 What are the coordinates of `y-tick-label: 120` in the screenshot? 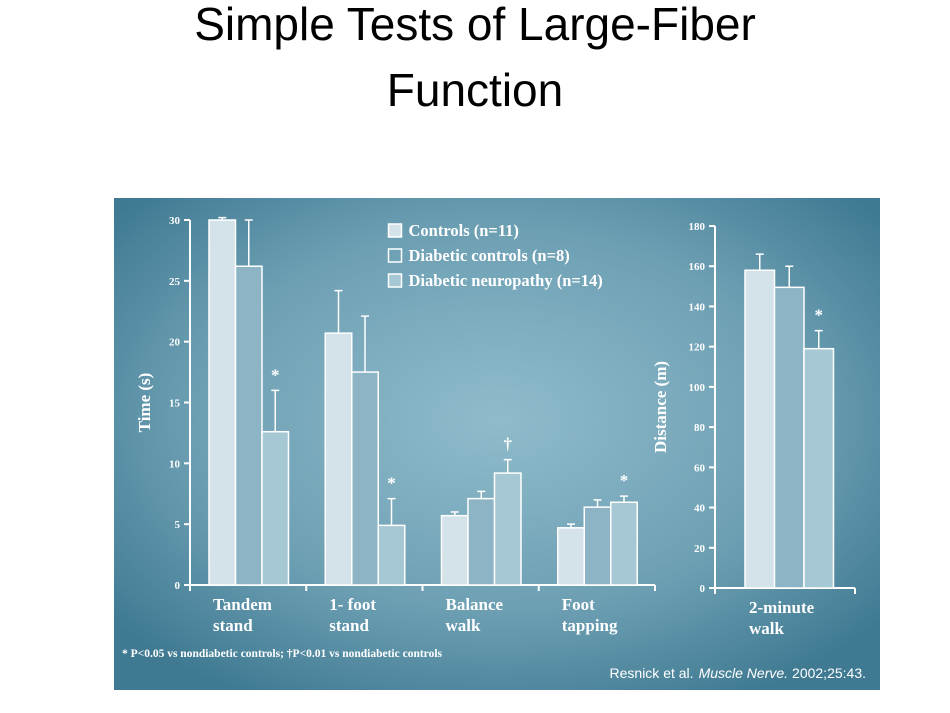 It's located at (697, 348).